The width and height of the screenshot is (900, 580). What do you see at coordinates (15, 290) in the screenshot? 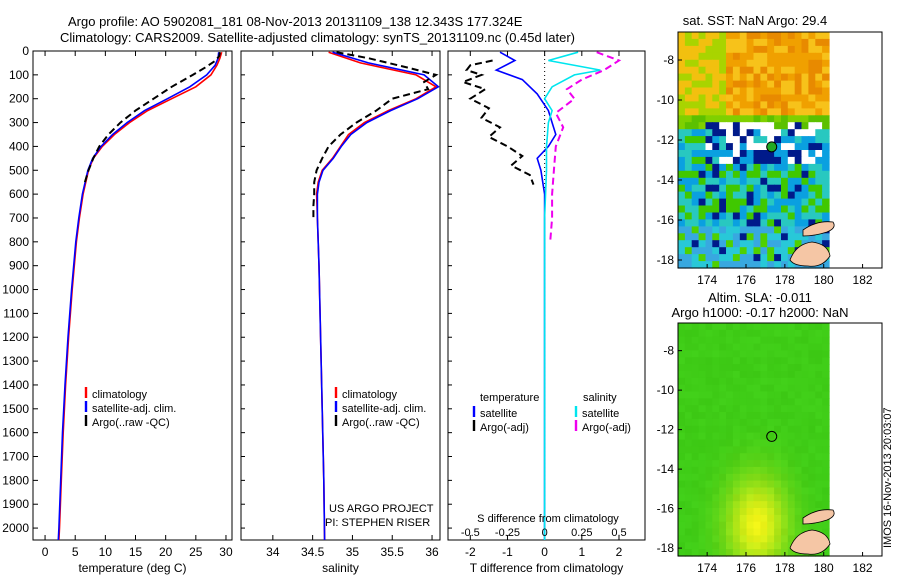
I see `y-tick-label: 1000` at bounding box center [15, 290].